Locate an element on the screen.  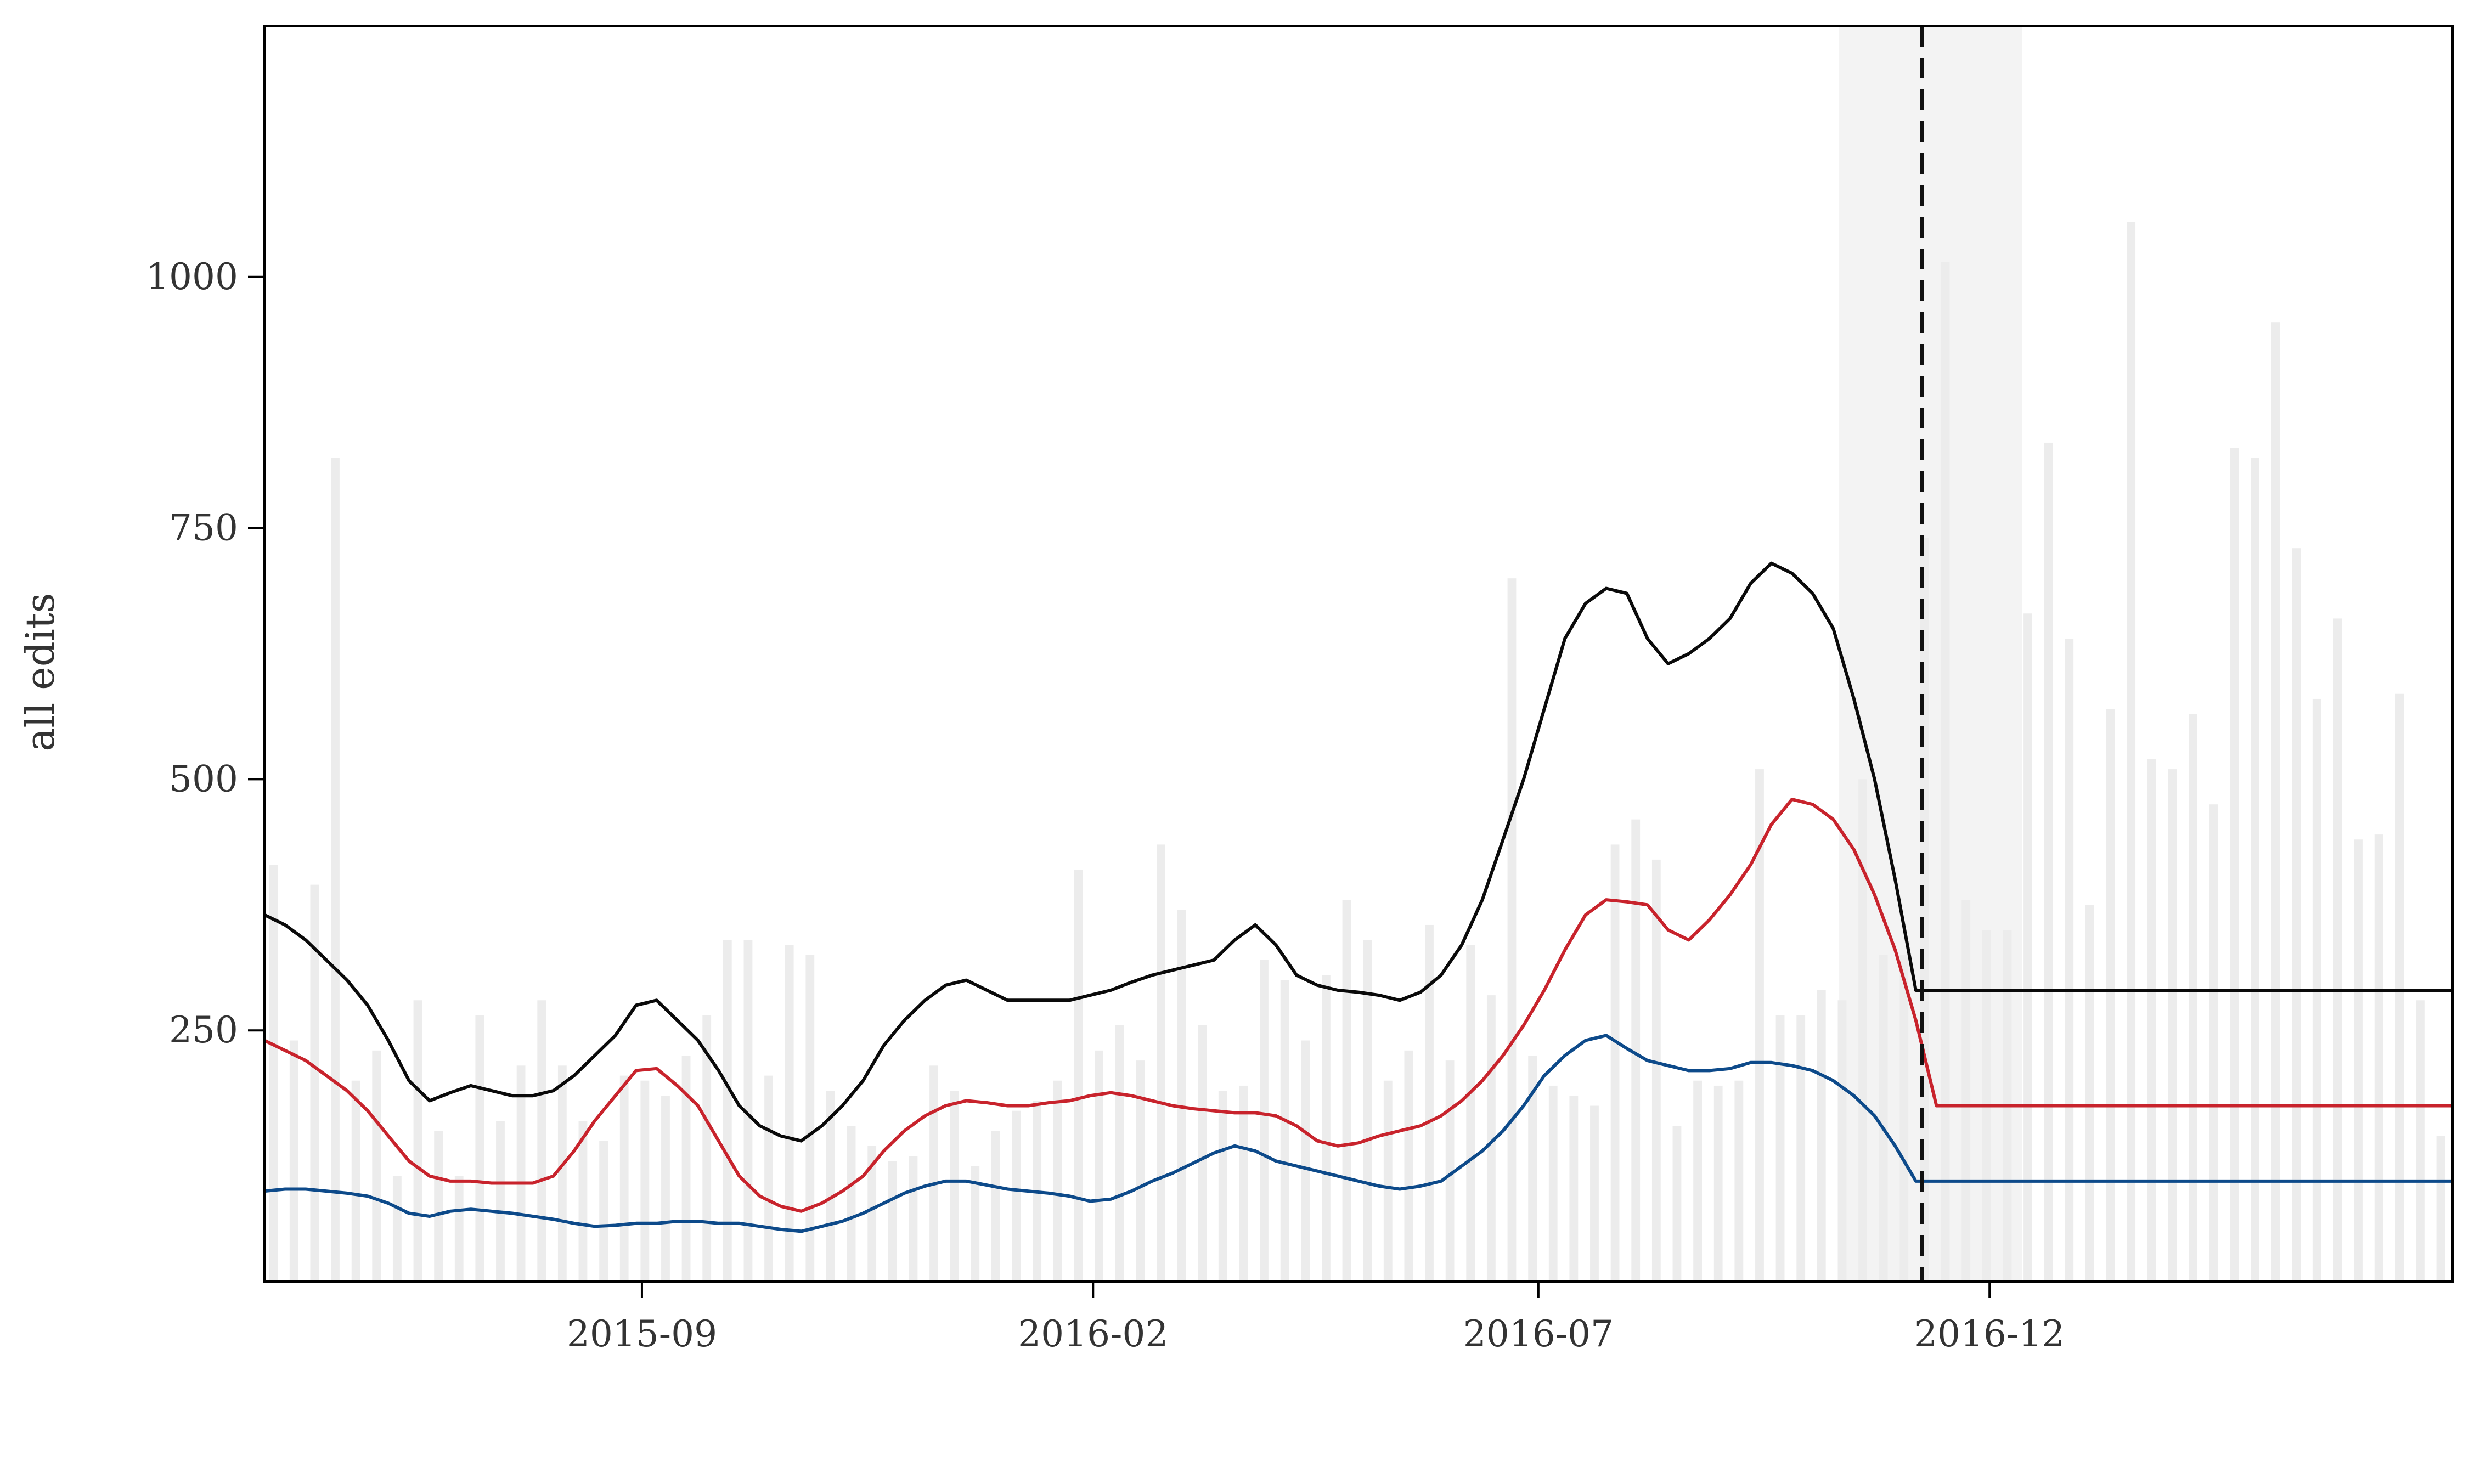
y-tick-label: 750 is located at coordinates (203, 528).